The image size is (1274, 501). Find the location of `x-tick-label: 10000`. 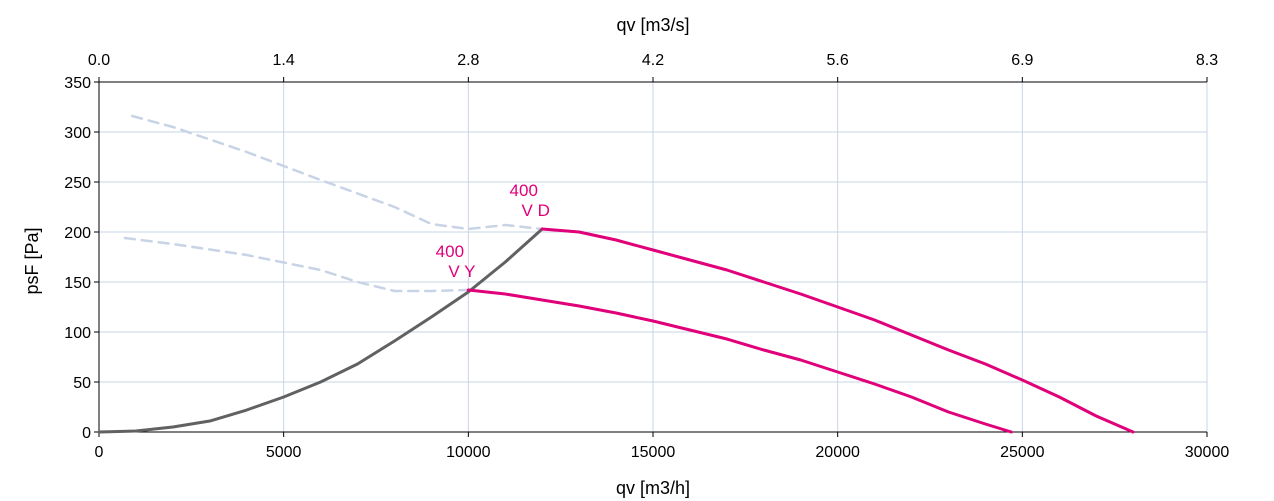

x-tick-label: 10000 is located at coordinates (468, 452).